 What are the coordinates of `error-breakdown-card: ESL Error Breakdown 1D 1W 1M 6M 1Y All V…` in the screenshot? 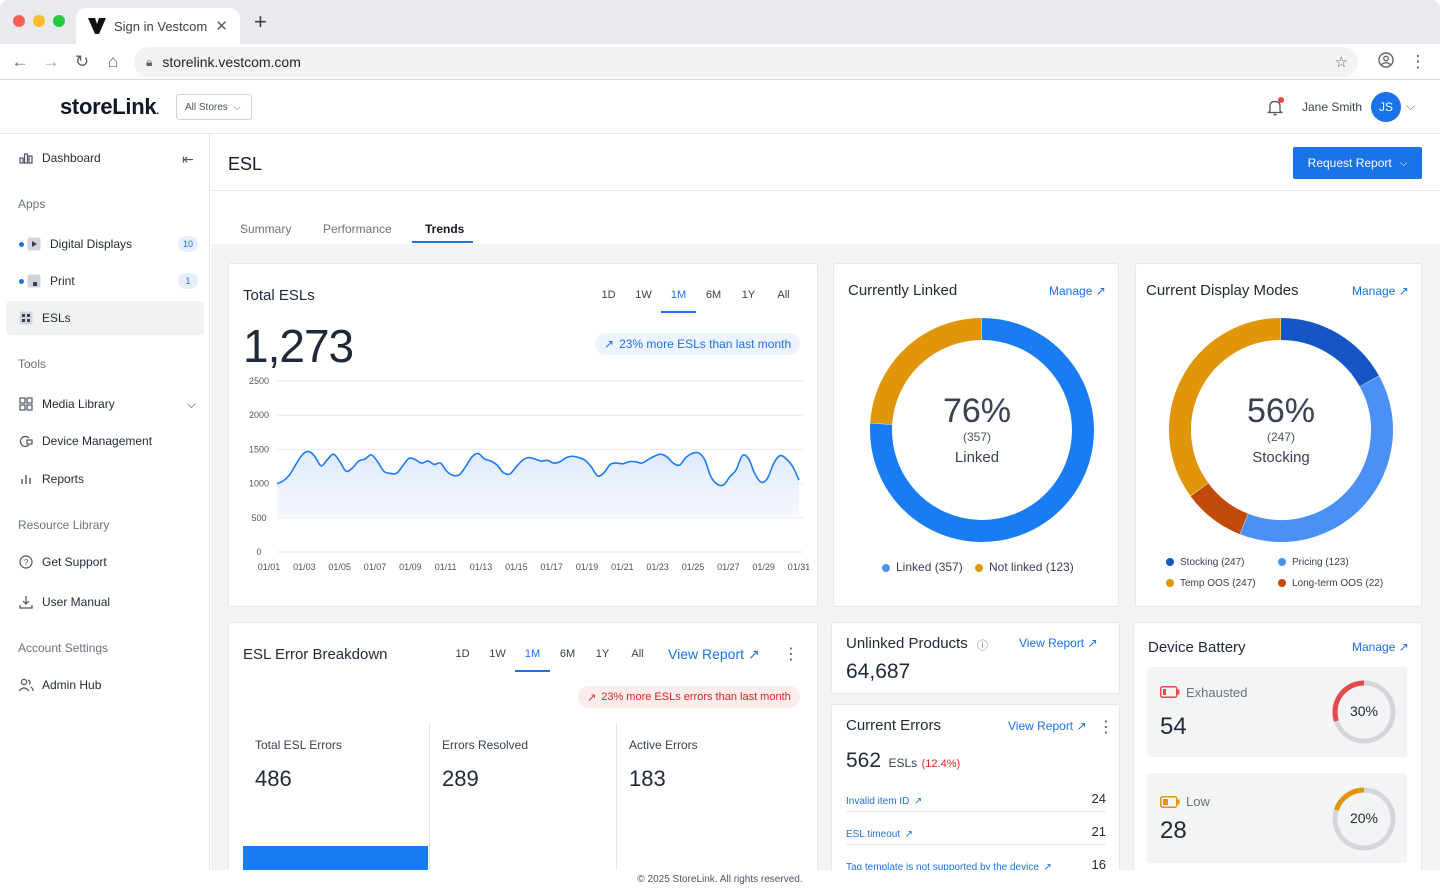 It's located at (523, 746).